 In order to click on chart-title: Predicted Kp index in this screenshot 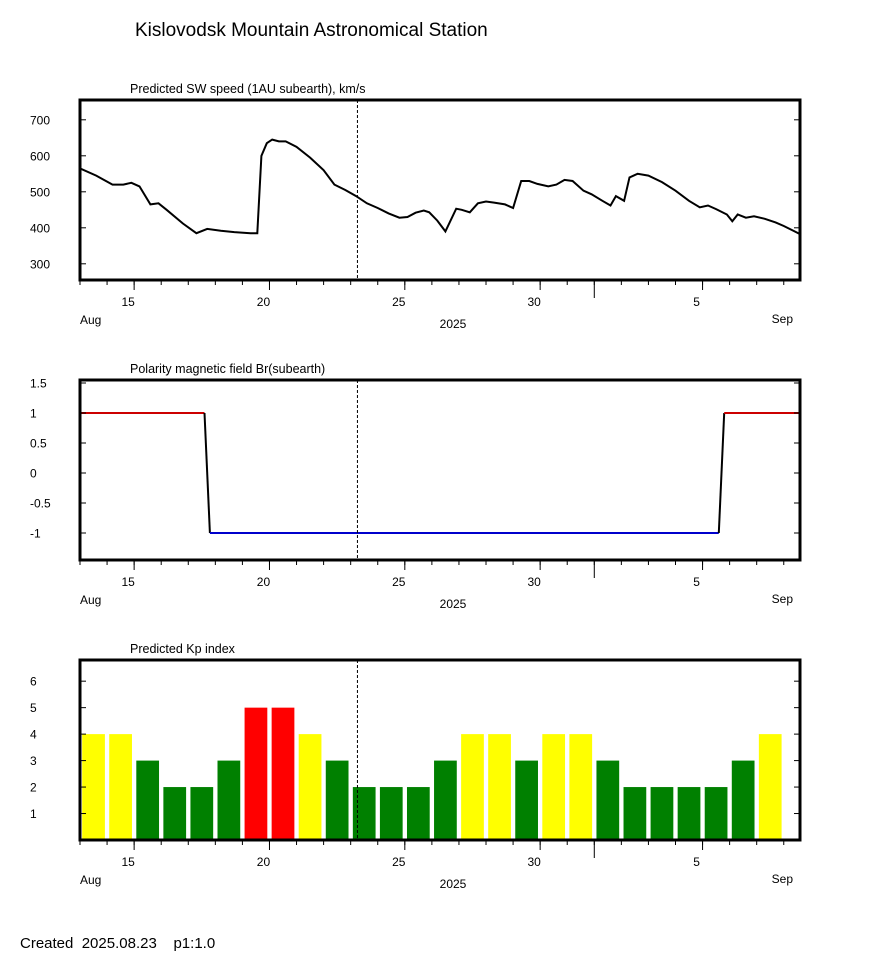, I will do `click(183, 649)`.